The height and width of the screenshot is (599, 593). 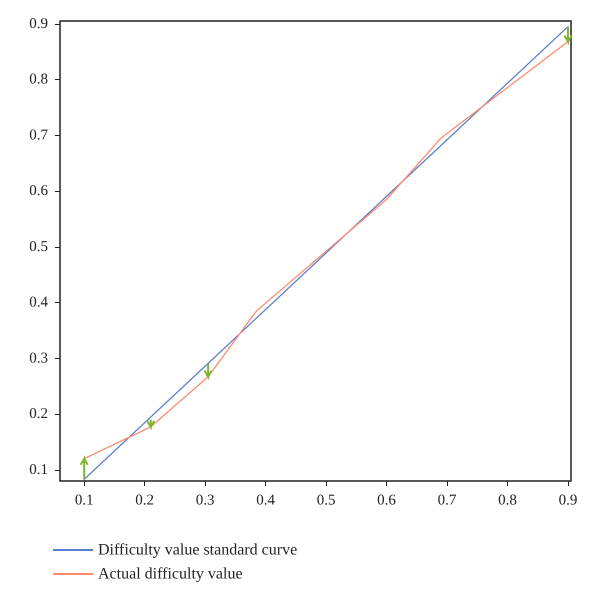 I want to click on x-tick-label: 0.7, so click(x=447, y=500).